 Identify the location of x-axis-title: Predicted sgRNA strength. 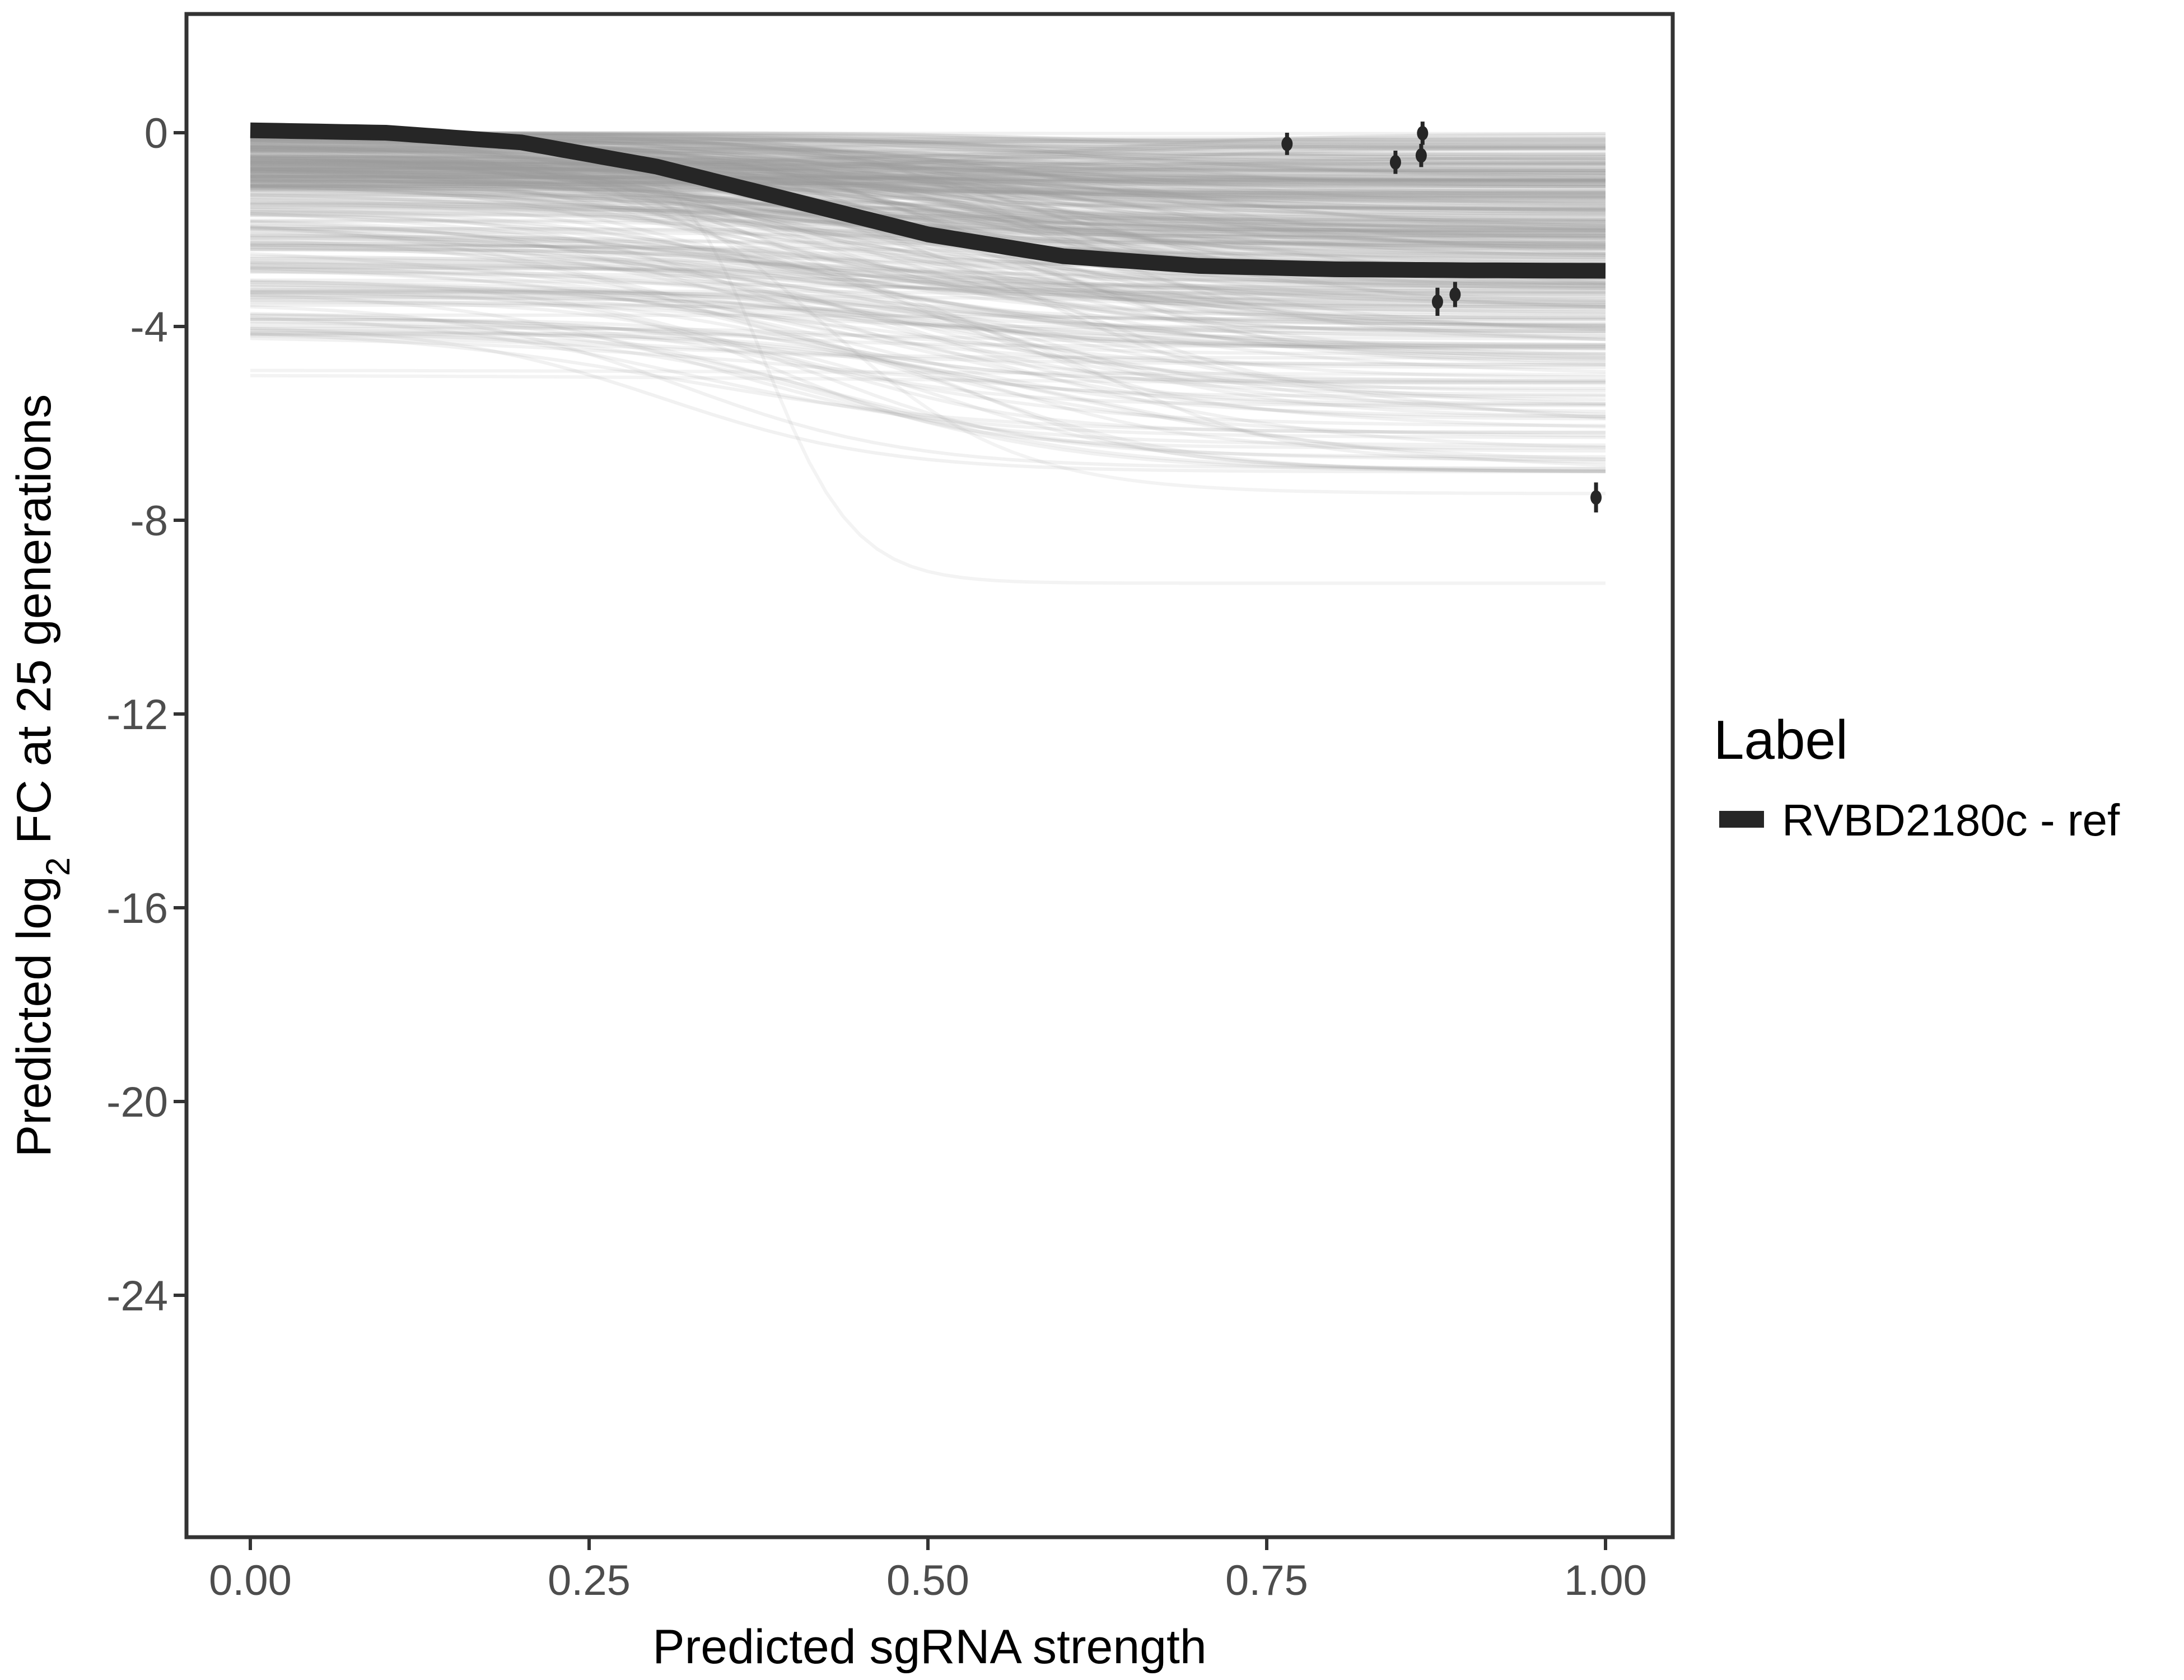
(930, 1647).